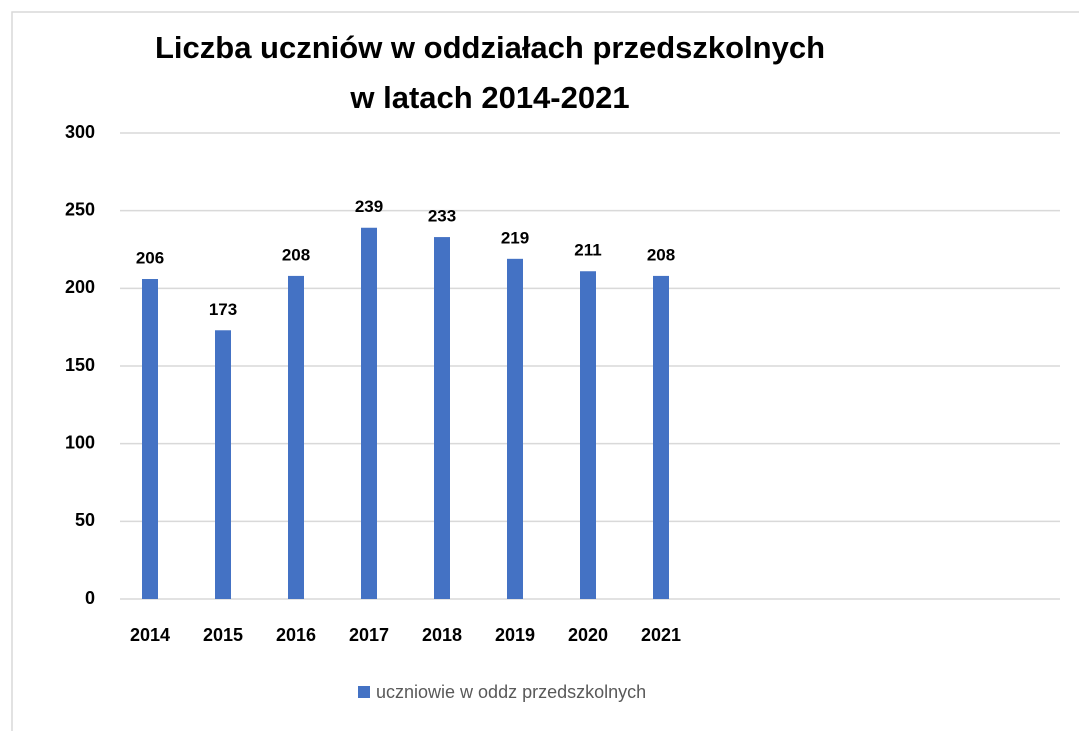 The width and height of the screenshot is (1079, 731). I want to click on data-label: 173, so click(223, 309).